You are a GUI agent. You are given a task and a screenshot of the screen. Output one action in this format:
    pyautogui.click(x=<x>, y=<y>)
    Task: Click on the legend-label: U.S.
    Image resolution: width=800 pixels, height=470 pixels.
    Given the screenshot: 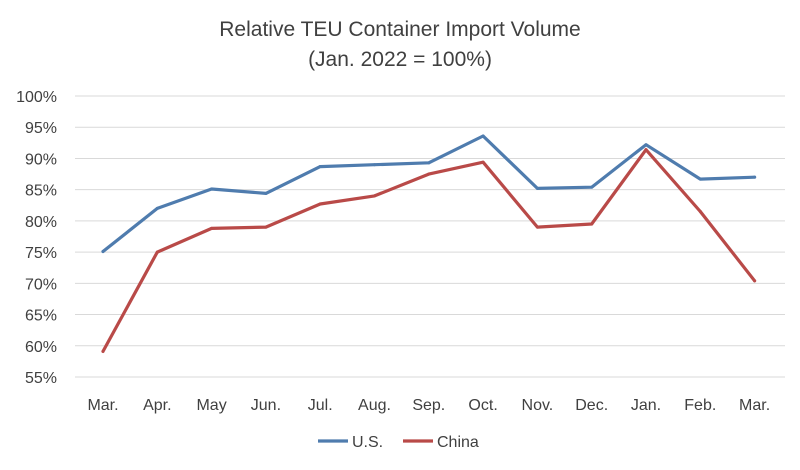 What is the action you would take?
    pyautogui.click(x=367, y=442)
    